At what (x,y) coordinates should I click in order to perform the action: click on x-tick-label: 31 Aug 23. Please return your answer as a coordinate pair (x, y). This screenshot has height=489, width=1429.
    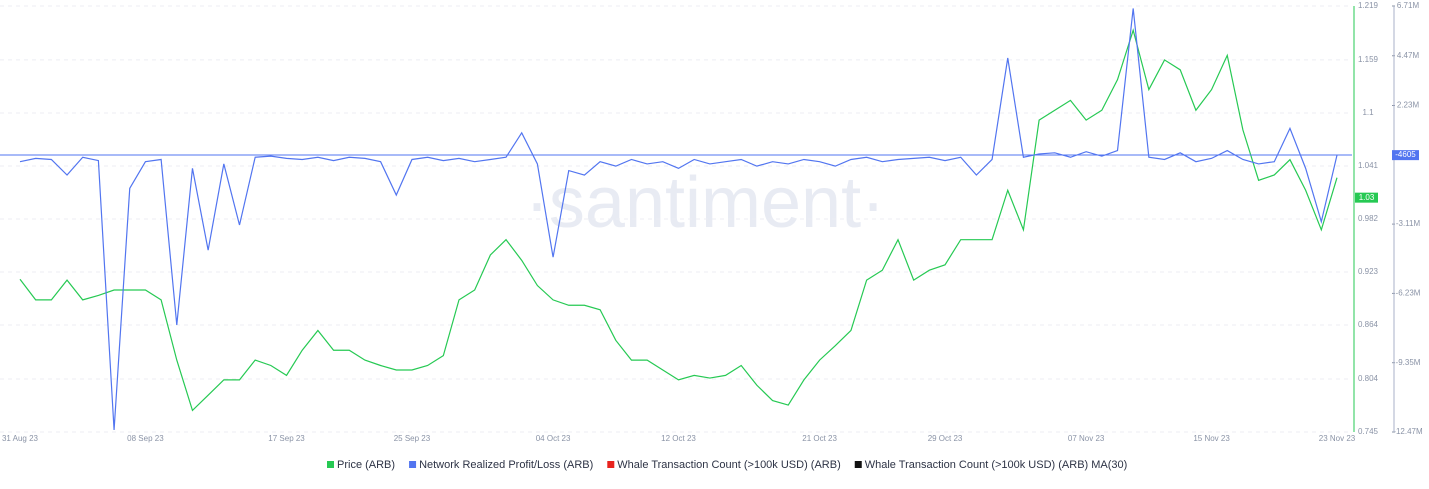
    Looking at the image, I should click on (20, 438).